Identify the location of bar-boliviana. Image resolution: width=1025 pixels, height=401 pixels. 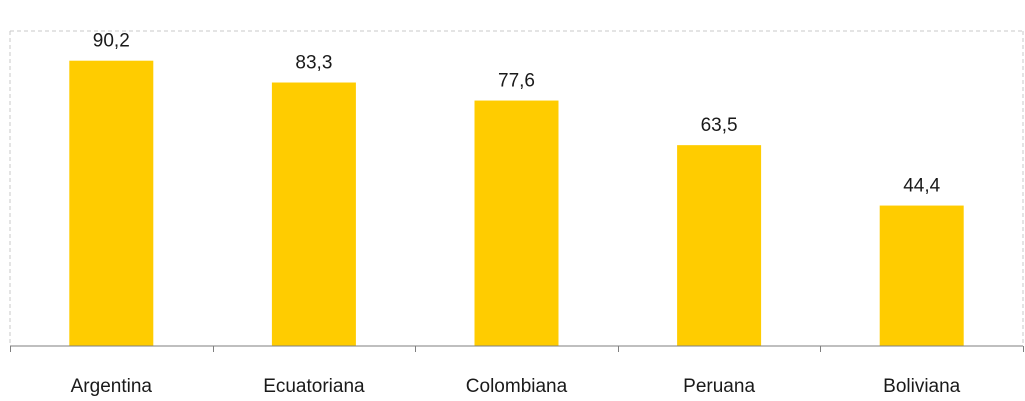
(921, 275).